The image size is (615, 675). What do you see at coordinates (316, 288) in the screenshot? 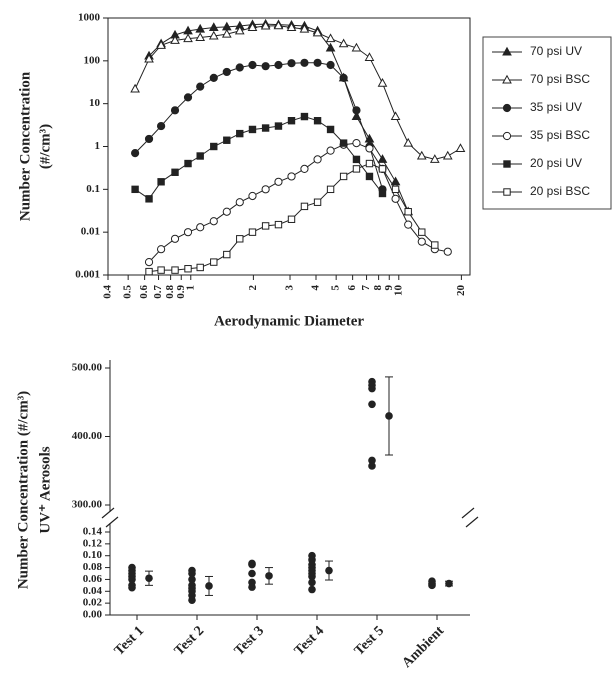
I see `x-tick-label: 4` at bounding box center [316, 288].